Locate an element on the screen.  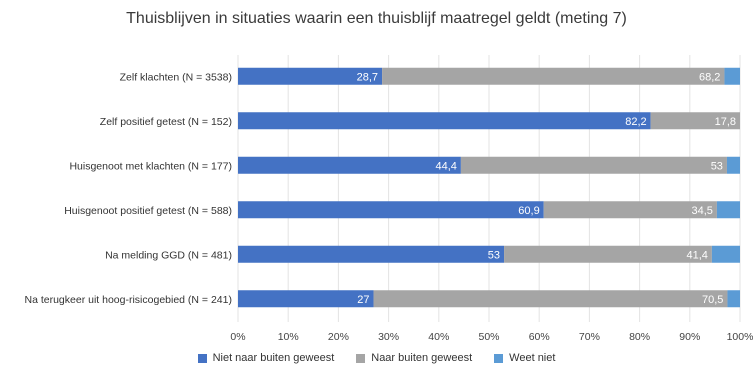
legend-item-niet-naar-buiten: Niet naar buiten geweest is located at coordinates (266, 358).